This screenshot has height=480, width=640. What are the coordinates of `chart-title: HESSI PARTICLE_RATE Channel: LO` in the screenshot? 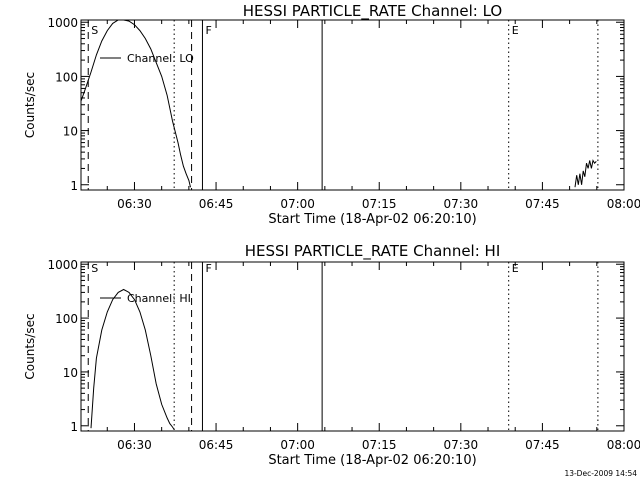 It's located at (372, 11).